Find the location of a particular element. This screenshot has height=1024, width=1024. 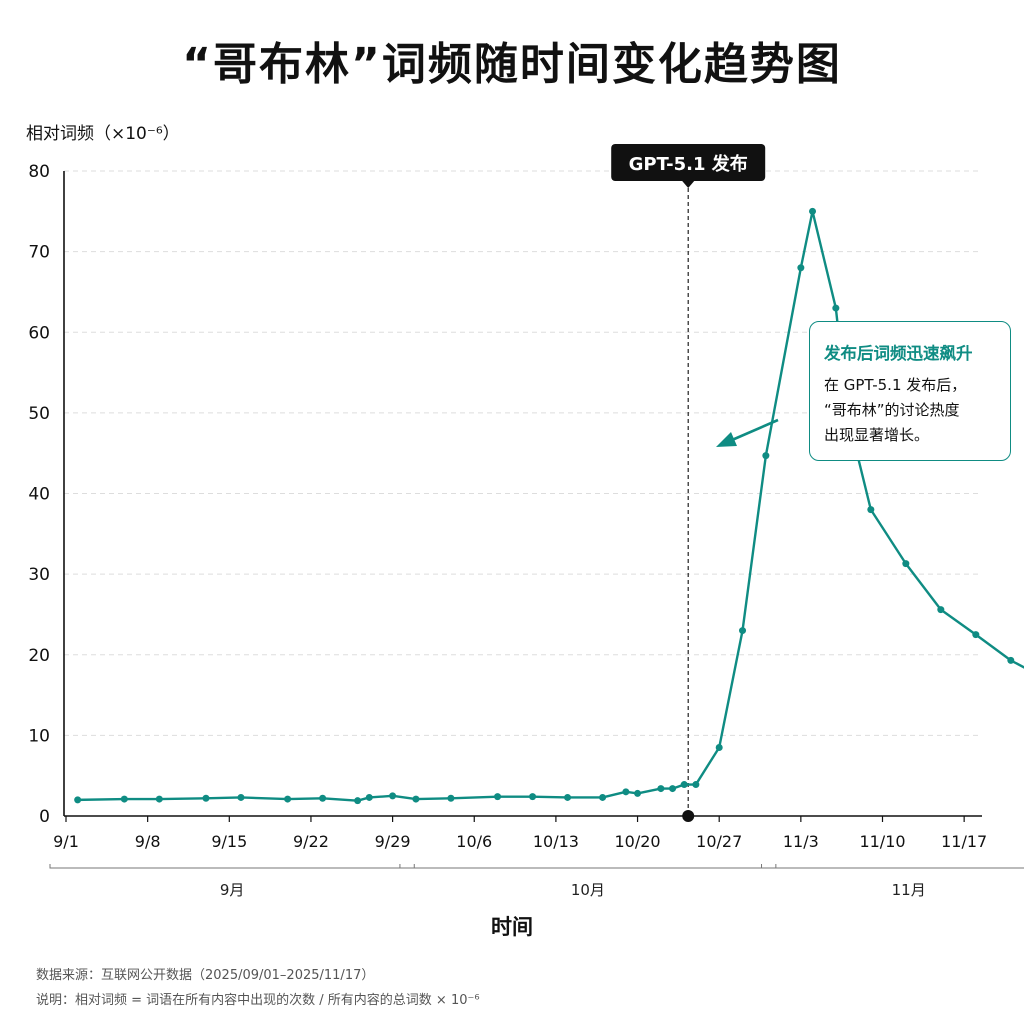

event-label: GPT-5.1 发布 is located at coordinates (688, 164).